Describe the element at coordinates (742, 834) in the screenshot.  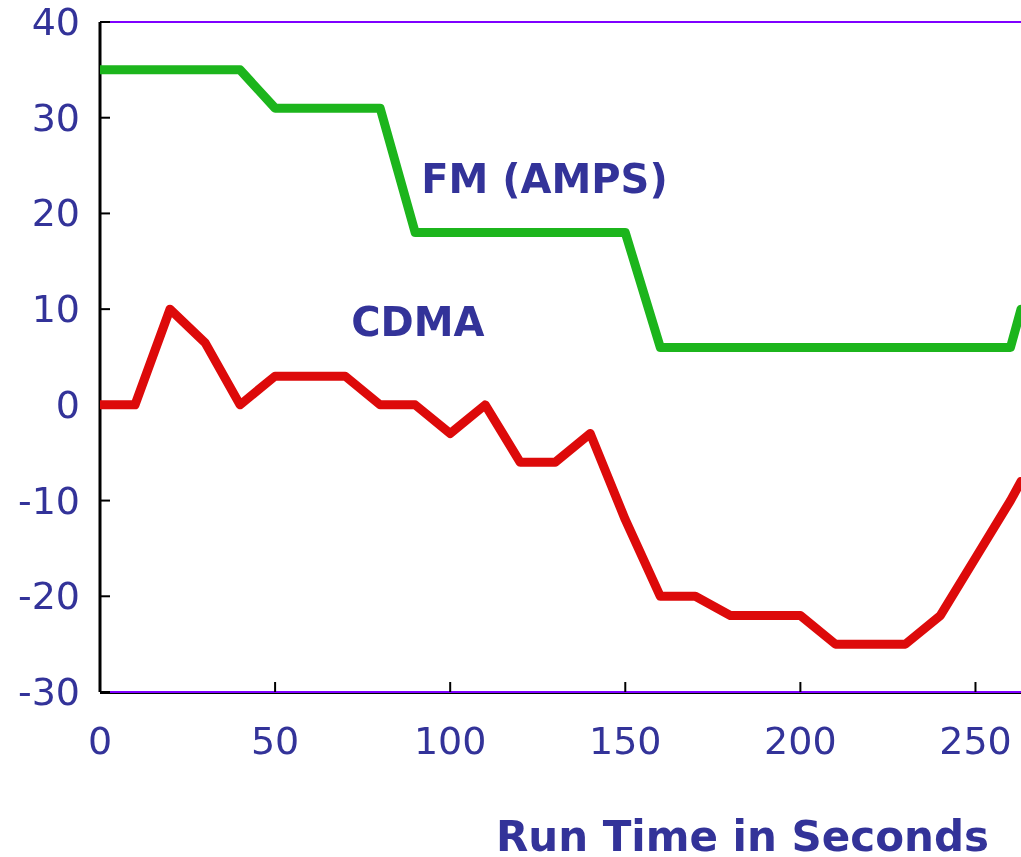
I see `x-axis-title: Run Time in Seconds` at that location.